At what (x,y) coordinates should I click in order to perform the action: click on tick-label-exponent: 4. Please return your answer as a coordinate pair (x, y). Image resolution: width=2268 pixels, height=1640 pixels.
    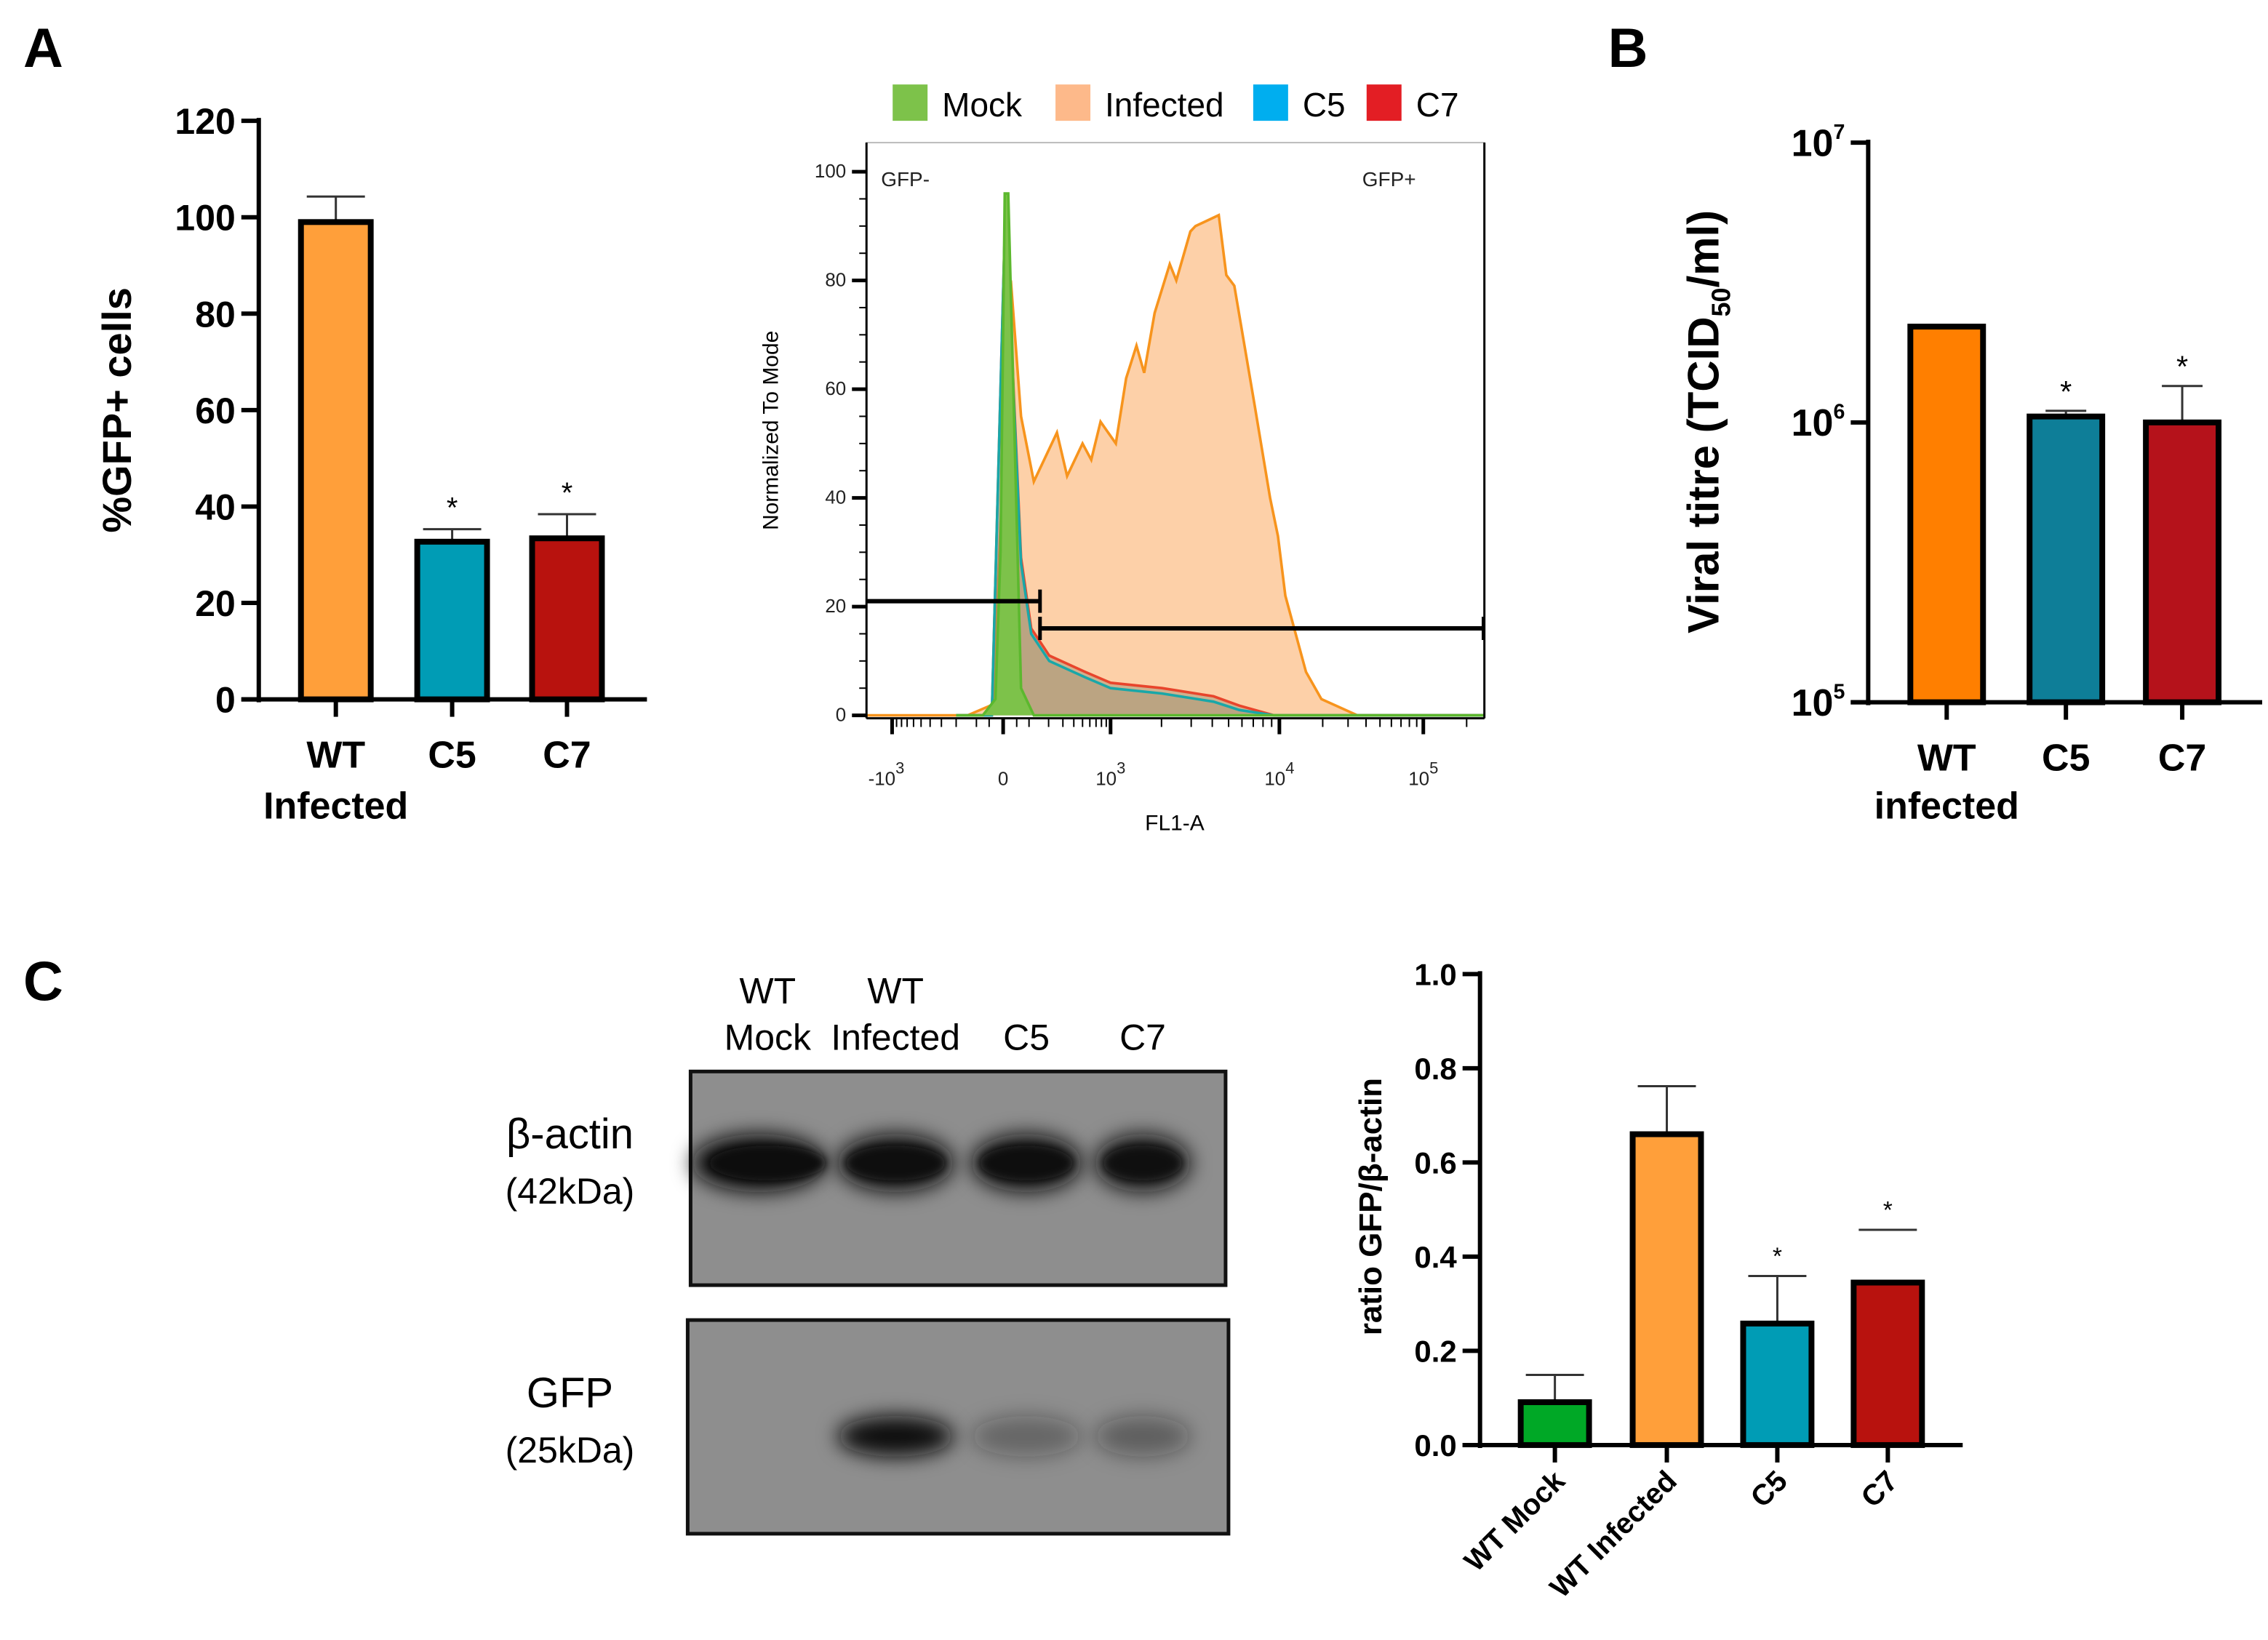
    Looking at the image, I should click on (1289, 768).